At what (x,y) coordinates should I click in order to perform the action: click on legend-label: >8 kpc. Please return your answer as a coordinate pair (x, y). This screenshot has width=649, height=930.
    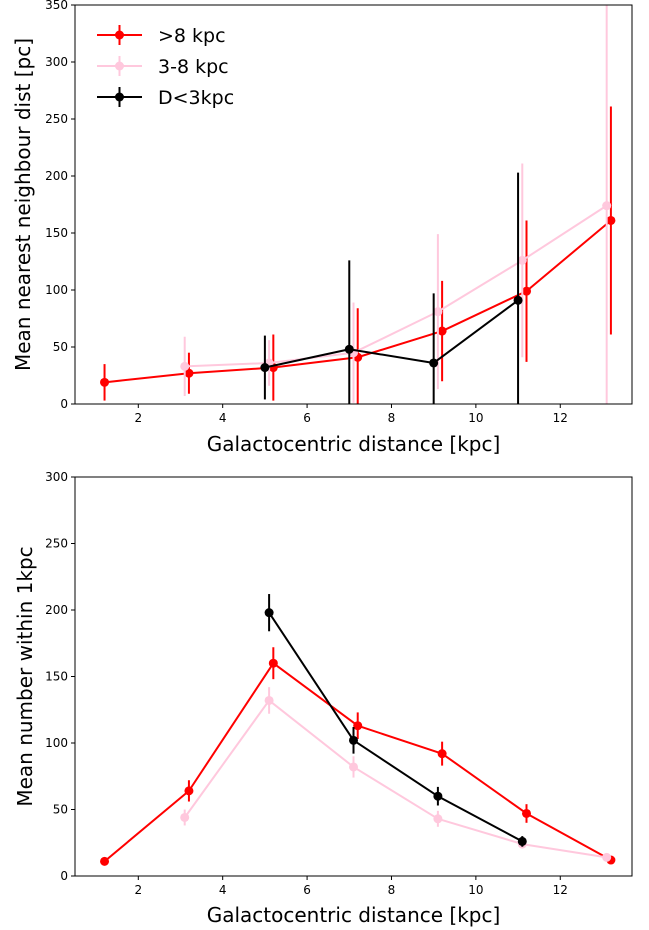
    Looking at the image, I should click on (192, 36).